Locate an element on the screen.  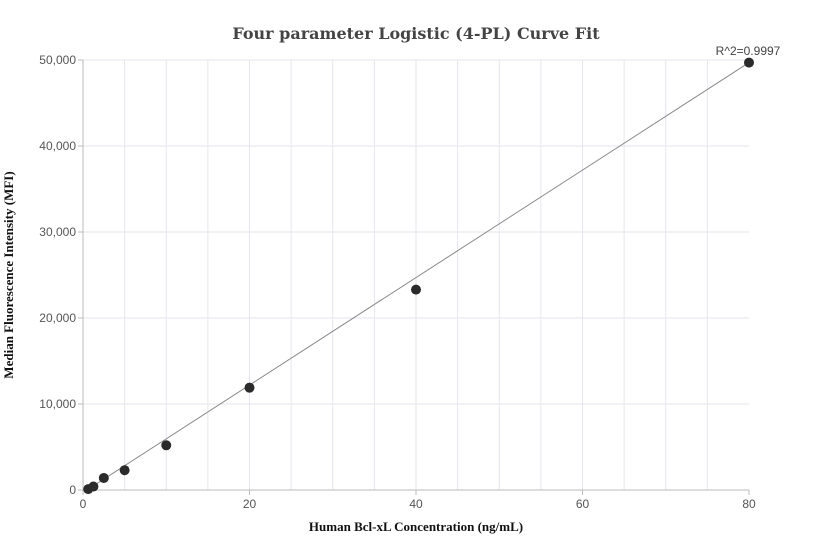
y-tick-label: 40,000 is located at coordinates (57, 146).